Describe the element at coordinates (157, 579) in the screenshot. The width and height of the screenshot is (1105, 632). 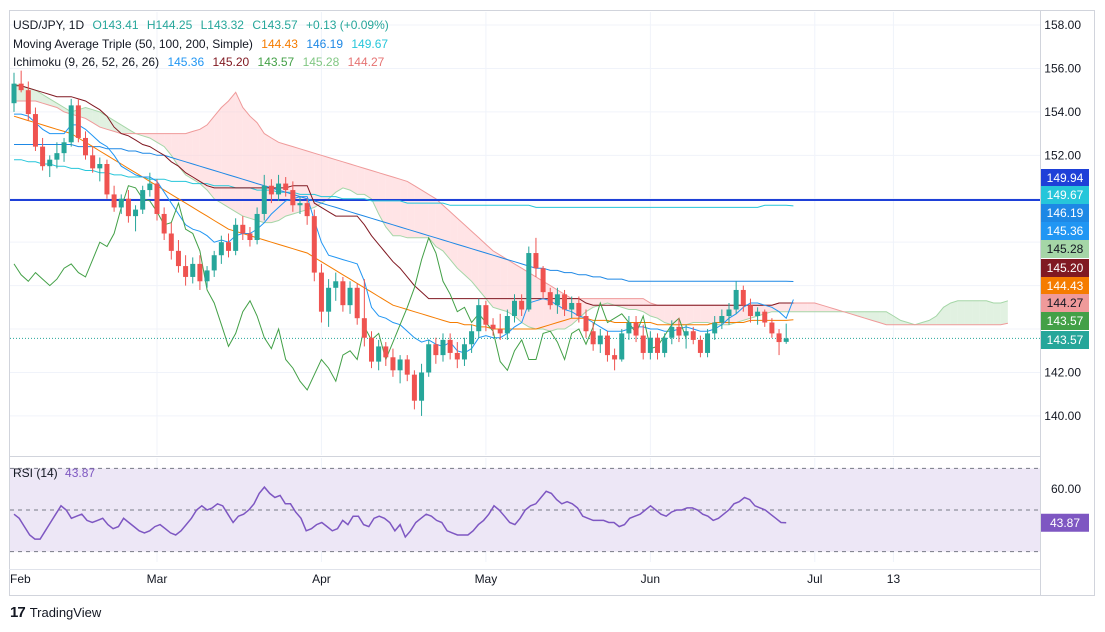
I see `x-tick-label: Mar` at that location.